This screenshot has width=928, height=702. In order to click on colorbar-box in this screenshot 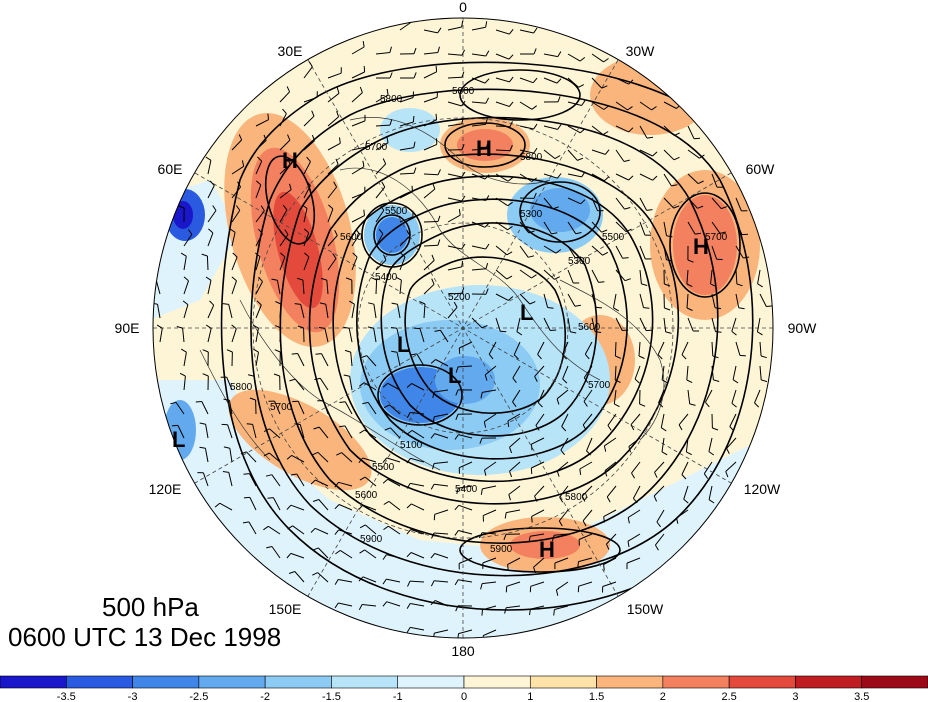, I will do `click(894, 682)`.